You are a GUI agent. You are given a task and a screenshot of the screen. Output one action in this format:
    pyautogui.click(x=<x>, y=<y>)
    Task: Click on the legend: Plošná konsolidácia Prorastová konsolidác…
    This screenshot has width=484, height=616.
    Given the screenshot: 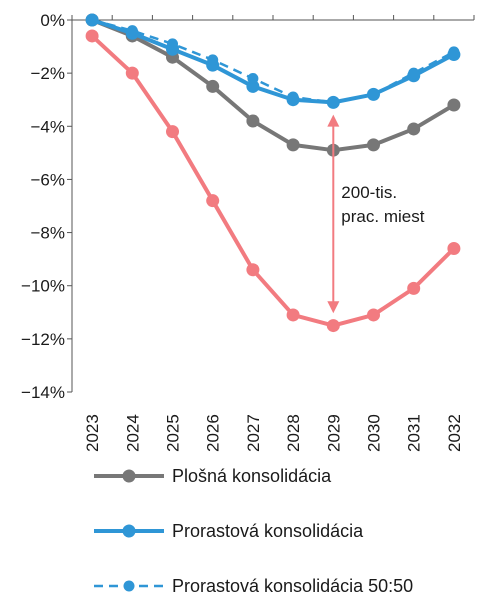 What is the action you would take?
    pyautogui.click(x=253, y=531)
    